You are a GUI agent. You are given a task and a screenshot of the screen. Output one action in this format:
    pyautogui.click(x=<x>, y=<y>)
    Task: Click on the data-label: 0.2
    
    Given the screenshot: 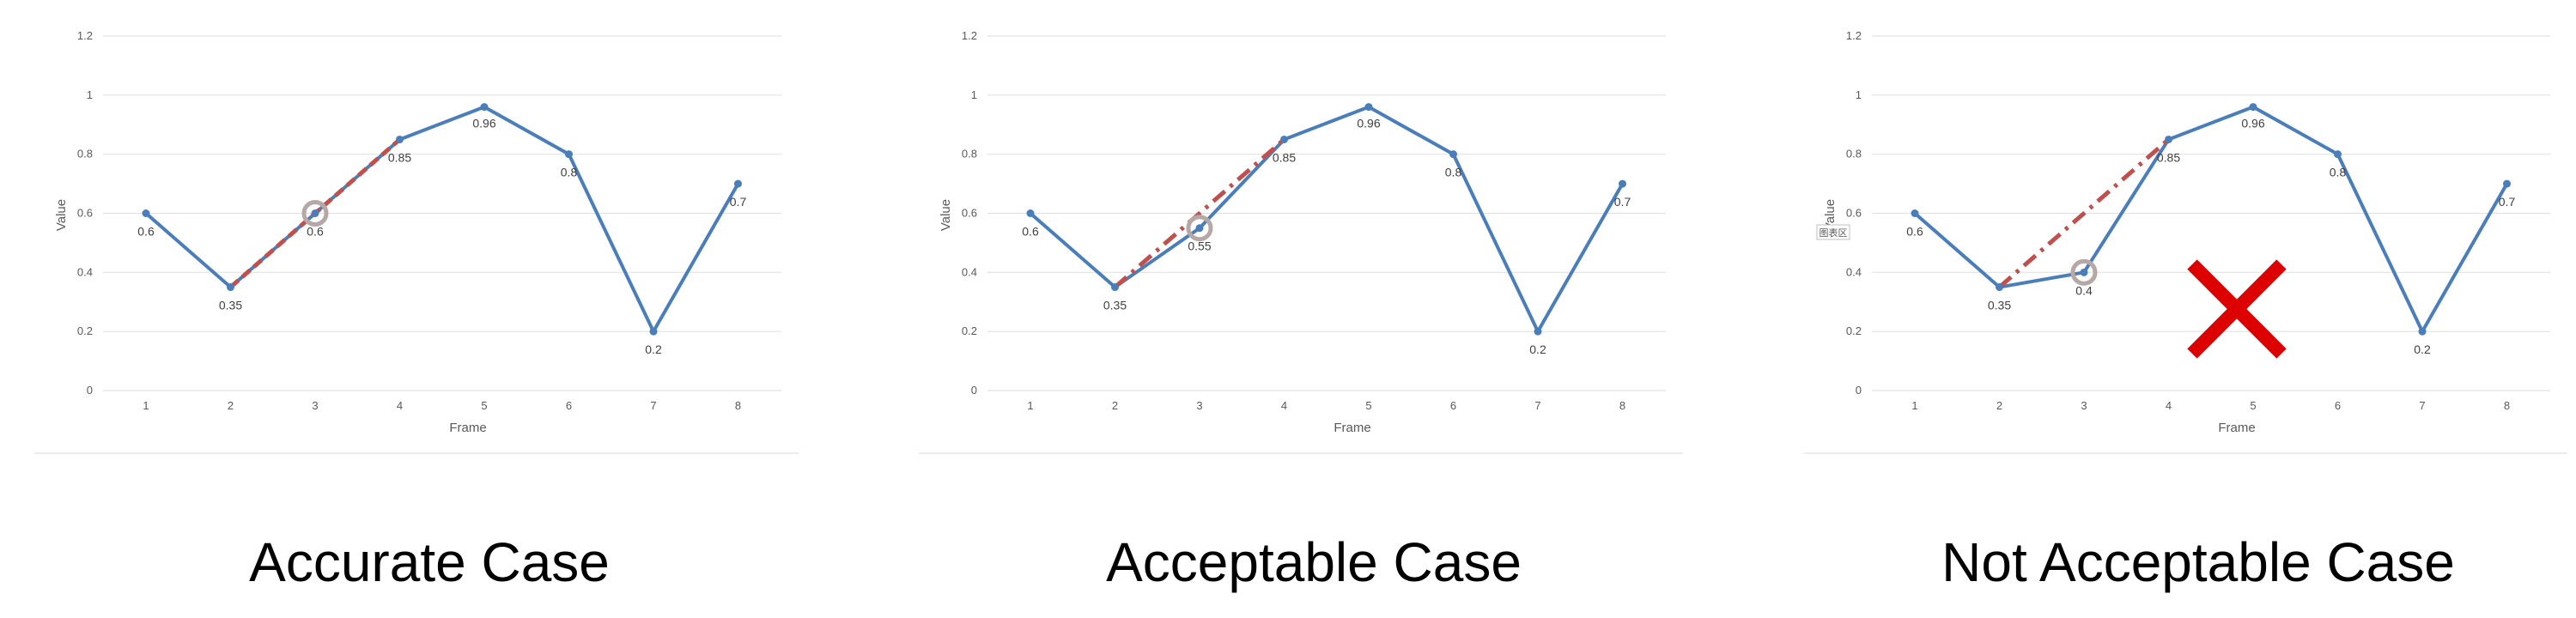 What is the action you would take?
    pyautogui.click(x=1537, y=349)
    